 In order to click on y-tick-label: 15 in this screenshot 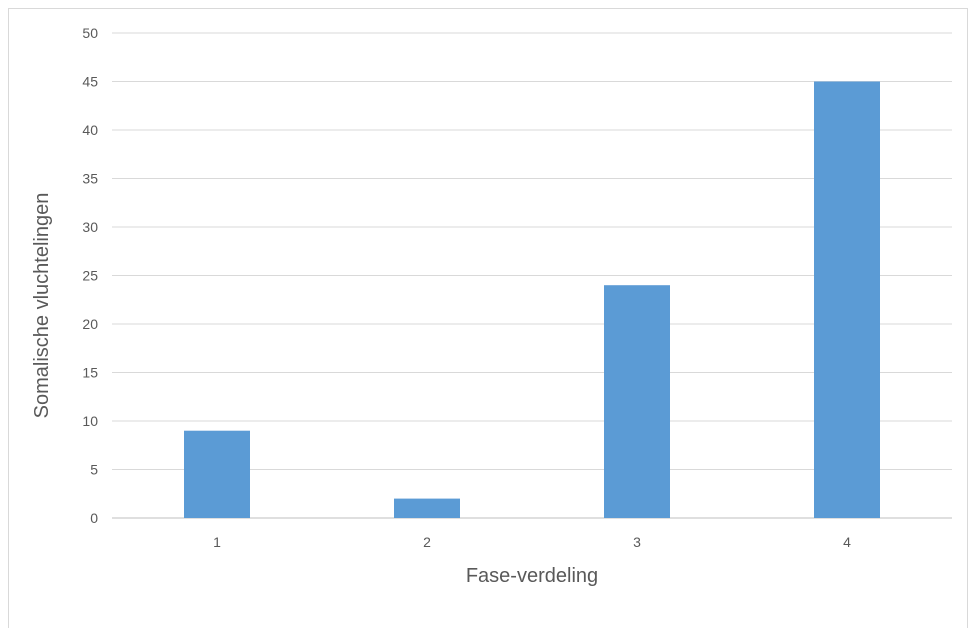, I will do `click(90, 373)`.